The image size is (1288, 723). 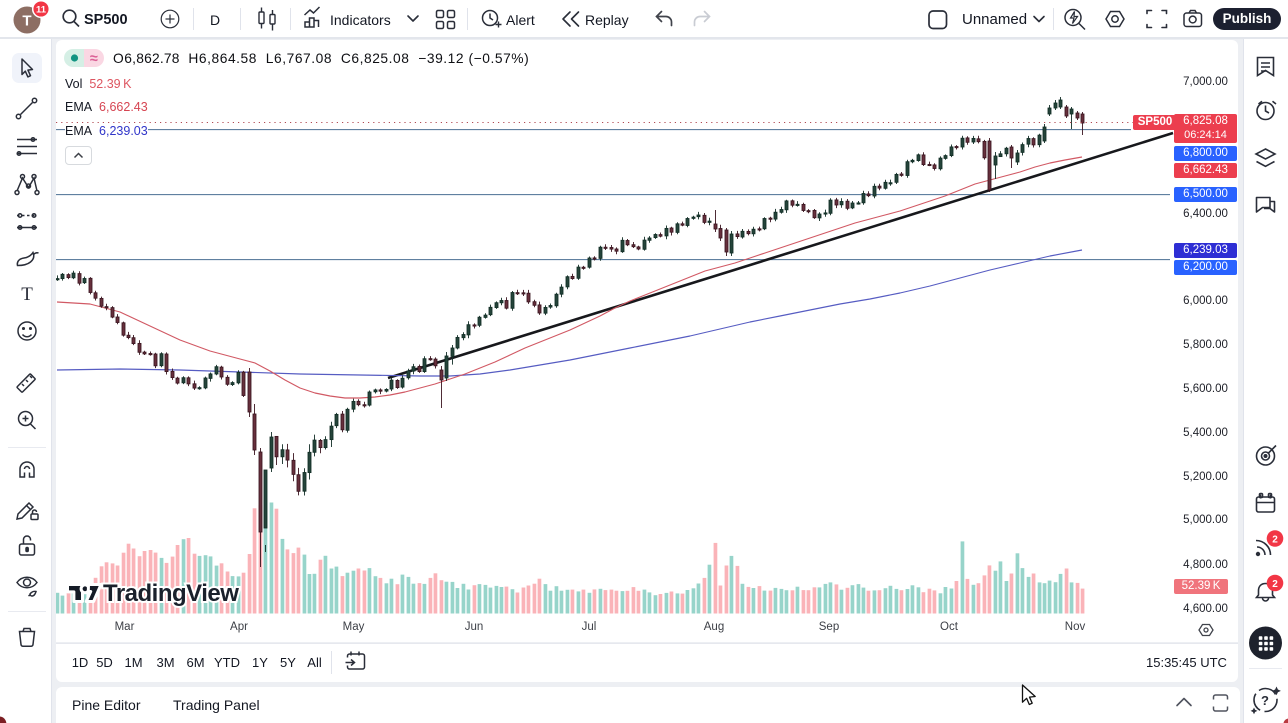 What do you see at coordinates (171, 593) in the screenshot?
I see `svg-text: TradingView` at bounding box center [171, 593].